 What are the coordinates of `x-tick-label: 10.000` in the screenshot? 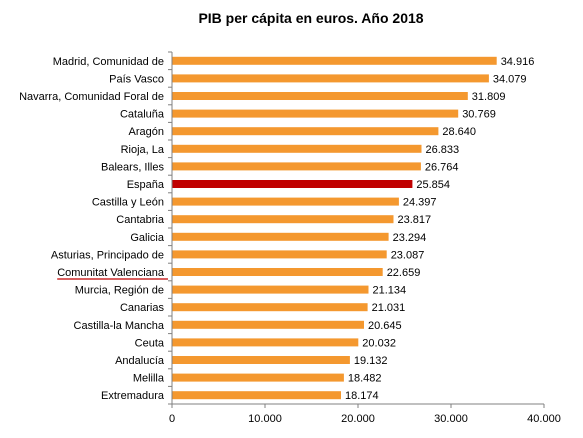 It's located at (265, 419).